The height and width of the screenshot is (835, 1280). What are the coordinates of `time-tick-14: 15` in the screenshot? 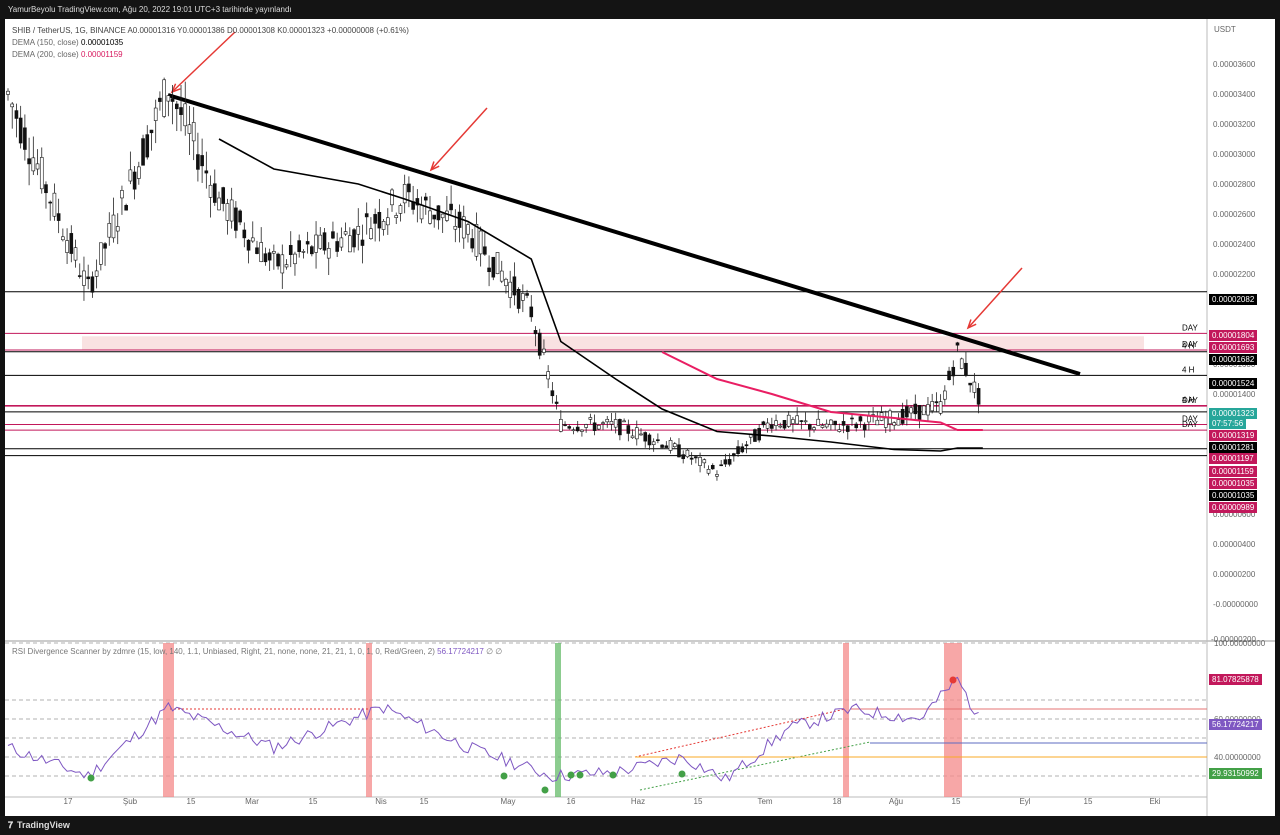 It's located at (956, 801).